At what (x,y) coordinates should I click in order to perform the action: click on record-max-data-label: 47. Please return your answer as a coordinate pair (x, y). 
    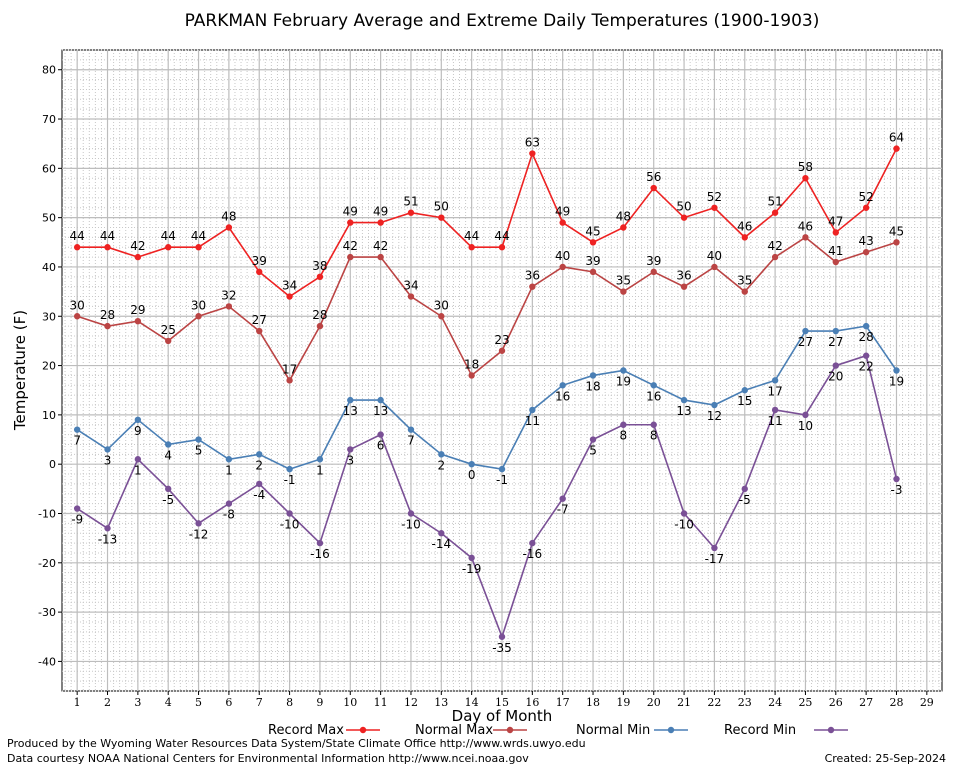
    Looking at the image, I should click on (835, 221).